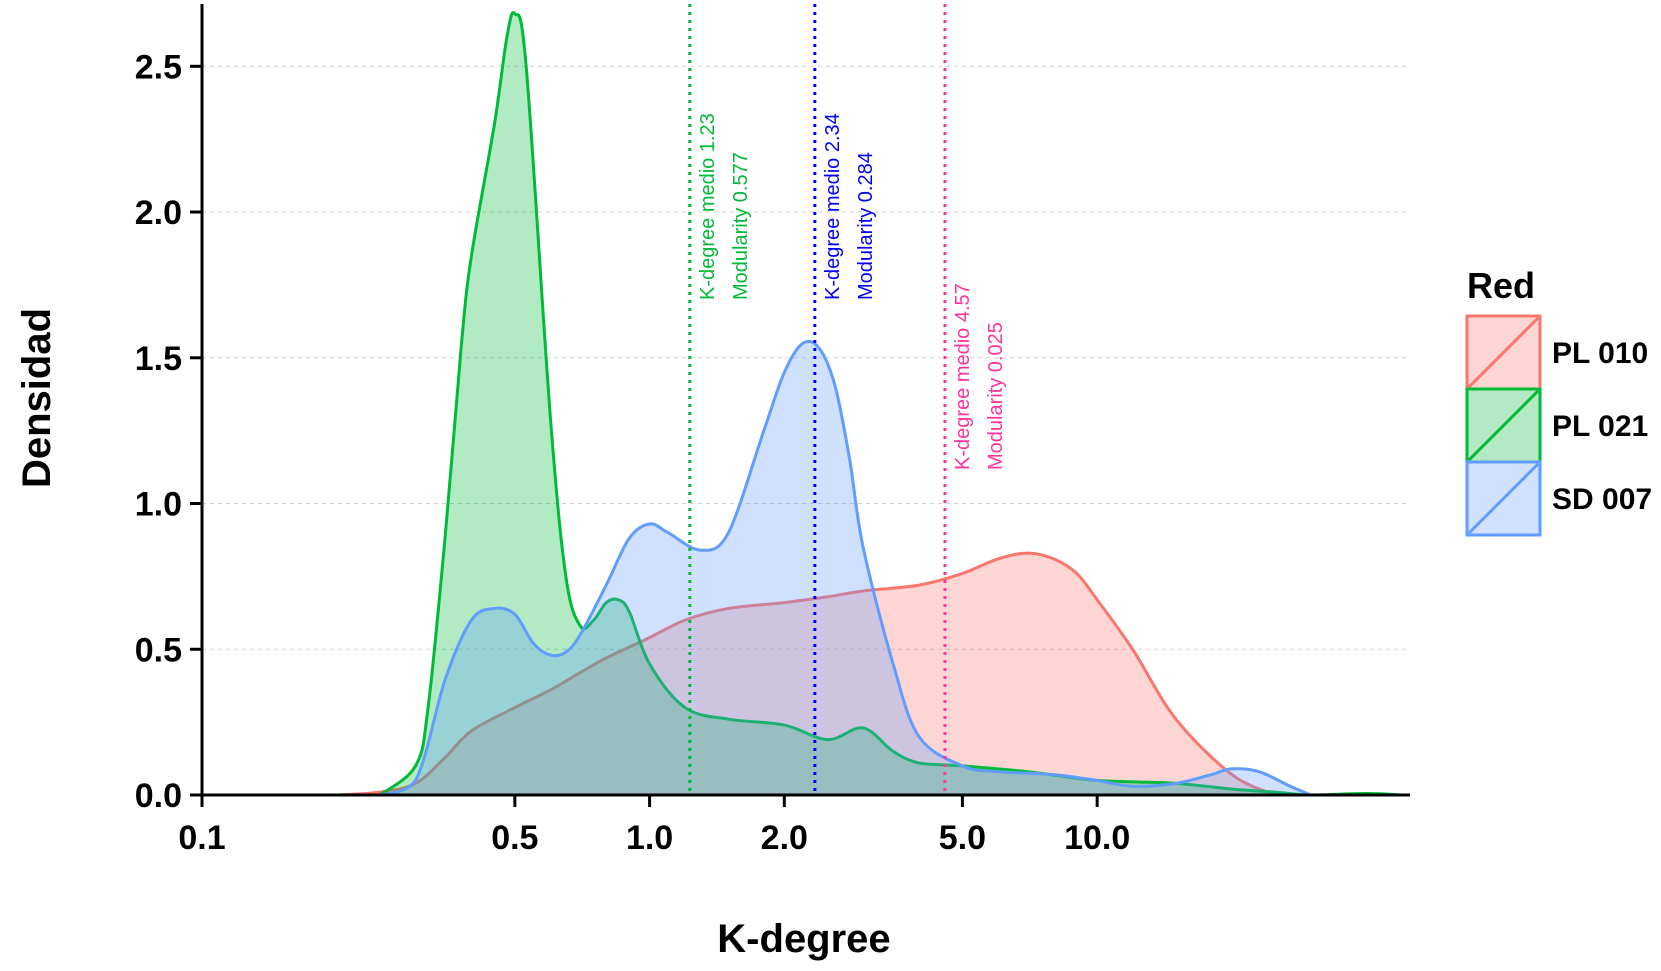 This screenshot has width=1661, height=971. Describe the element at coordinates (514, 838) in the screenshot. I see `x-tick-label: 0.5` at that location.